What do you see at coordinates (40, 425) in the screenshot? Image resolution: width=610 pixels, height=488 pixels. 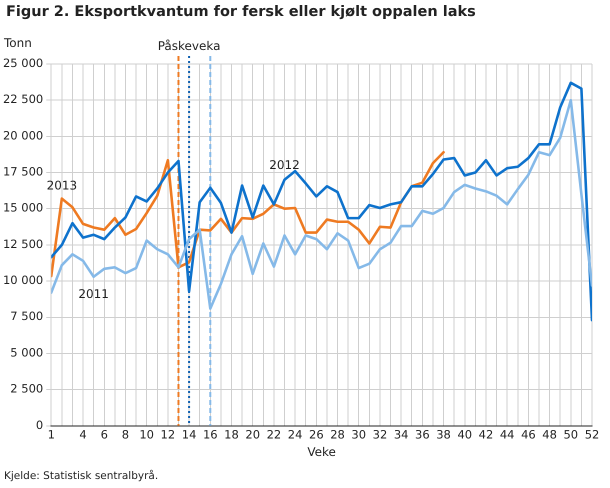 I see `y-tick-label: 0` at bounding box center [40, 425].